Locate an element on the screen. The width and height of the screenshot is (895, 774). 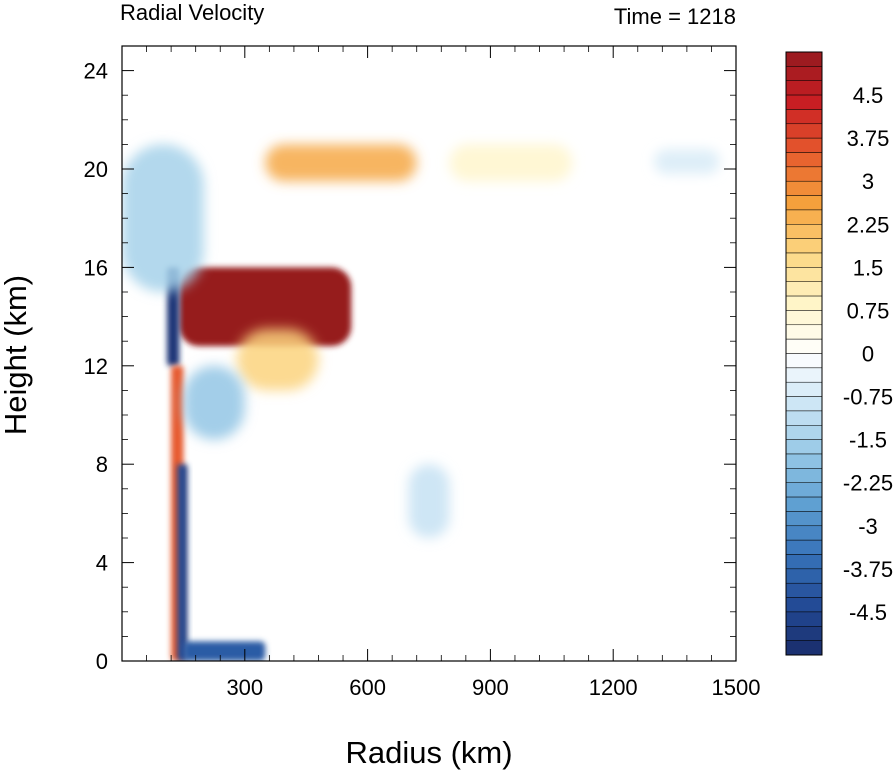
colorbar-label: -2.25 is located at coordinates (868, 483).